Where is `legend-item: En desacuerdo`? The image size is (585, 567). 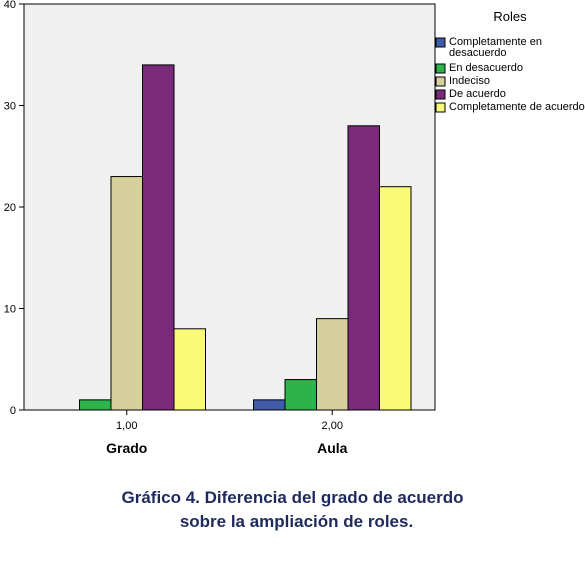 legend-item: En desacuerdo is located at coordinates (479, 68).